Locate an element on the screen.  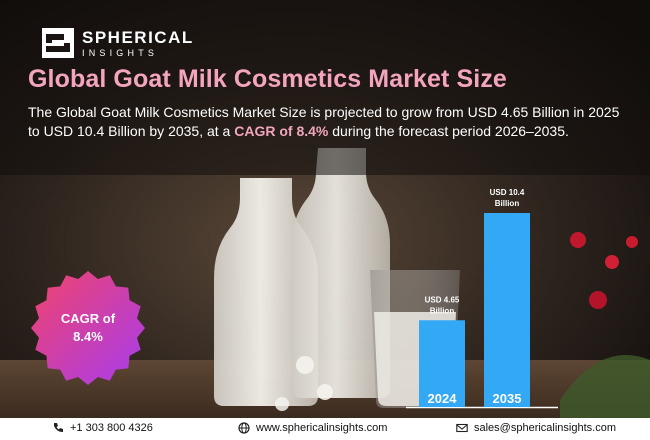
bar-2024 is located at coordinates (442, 363).